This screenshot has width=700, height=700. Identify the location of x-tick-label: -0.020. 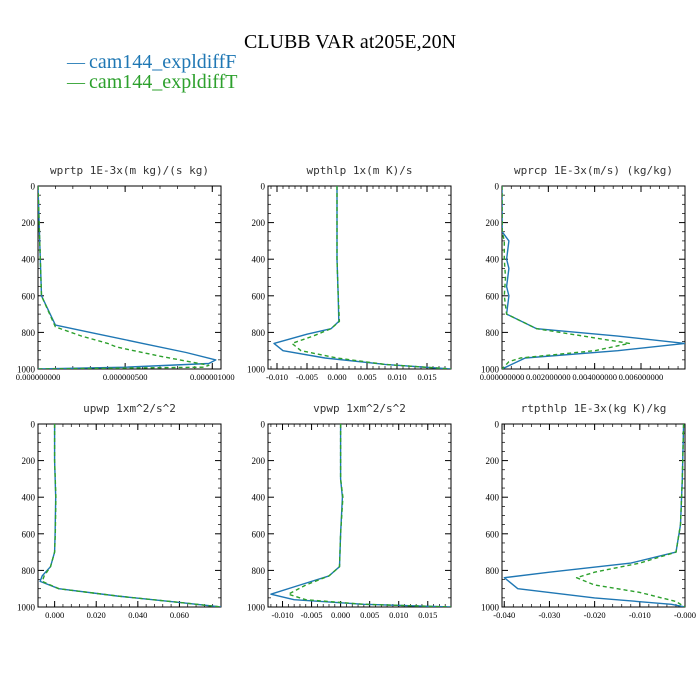
(595, 615).